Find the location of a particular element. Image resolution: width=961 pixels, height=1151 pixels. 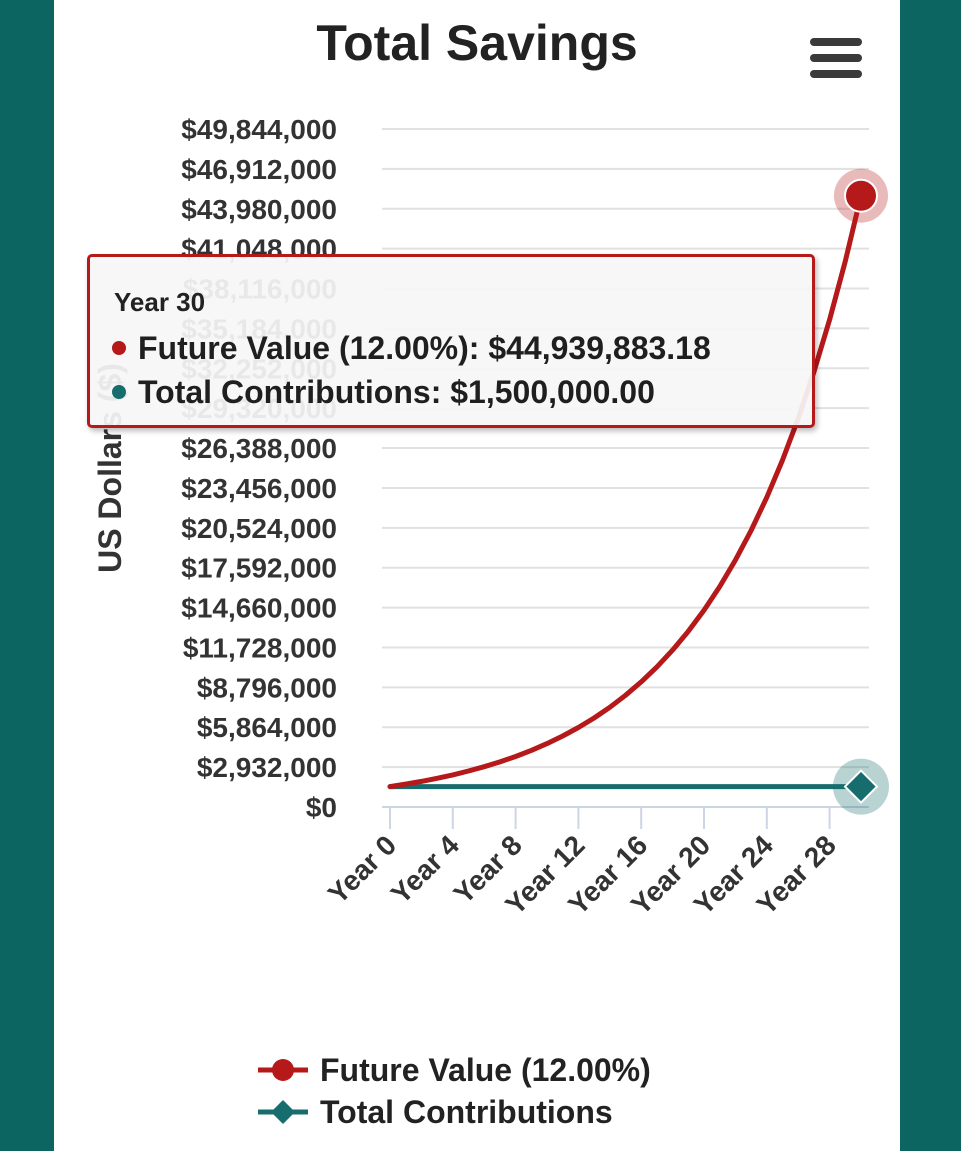

legend-diamond-marker-icon is located at coordinates (283, 1112).